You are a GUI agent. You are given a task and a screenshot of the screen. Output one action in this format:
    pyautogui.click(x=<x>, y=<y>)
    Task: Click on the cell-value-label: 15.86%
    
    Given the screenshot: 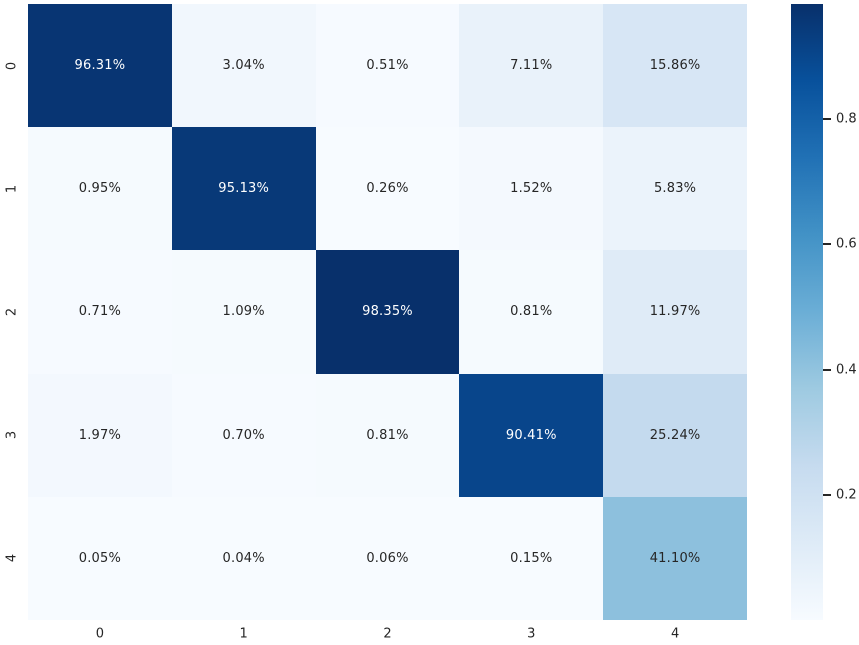 What is the action you would take?
    pyautogui.click(x=675, y=66)
    